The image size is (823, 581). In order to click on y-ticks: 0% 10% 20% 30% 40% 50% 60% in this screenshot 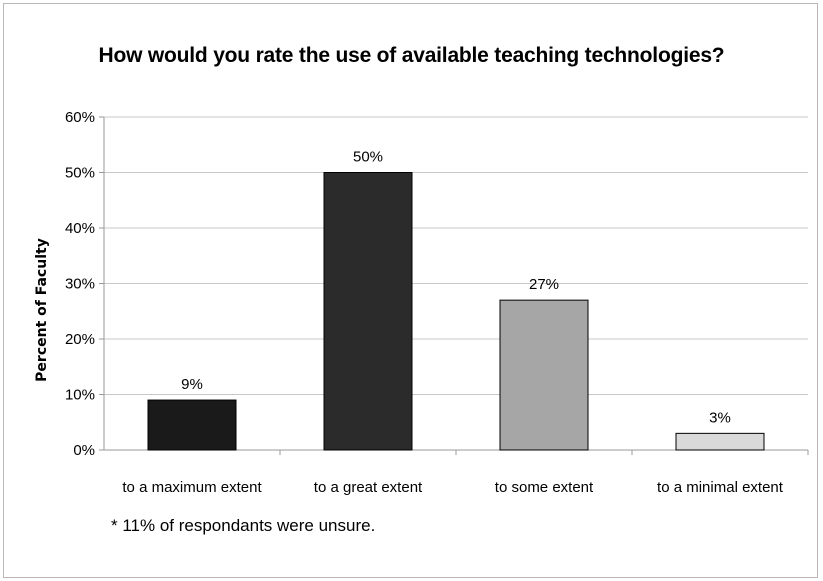, I will do `click(80, 284)`.